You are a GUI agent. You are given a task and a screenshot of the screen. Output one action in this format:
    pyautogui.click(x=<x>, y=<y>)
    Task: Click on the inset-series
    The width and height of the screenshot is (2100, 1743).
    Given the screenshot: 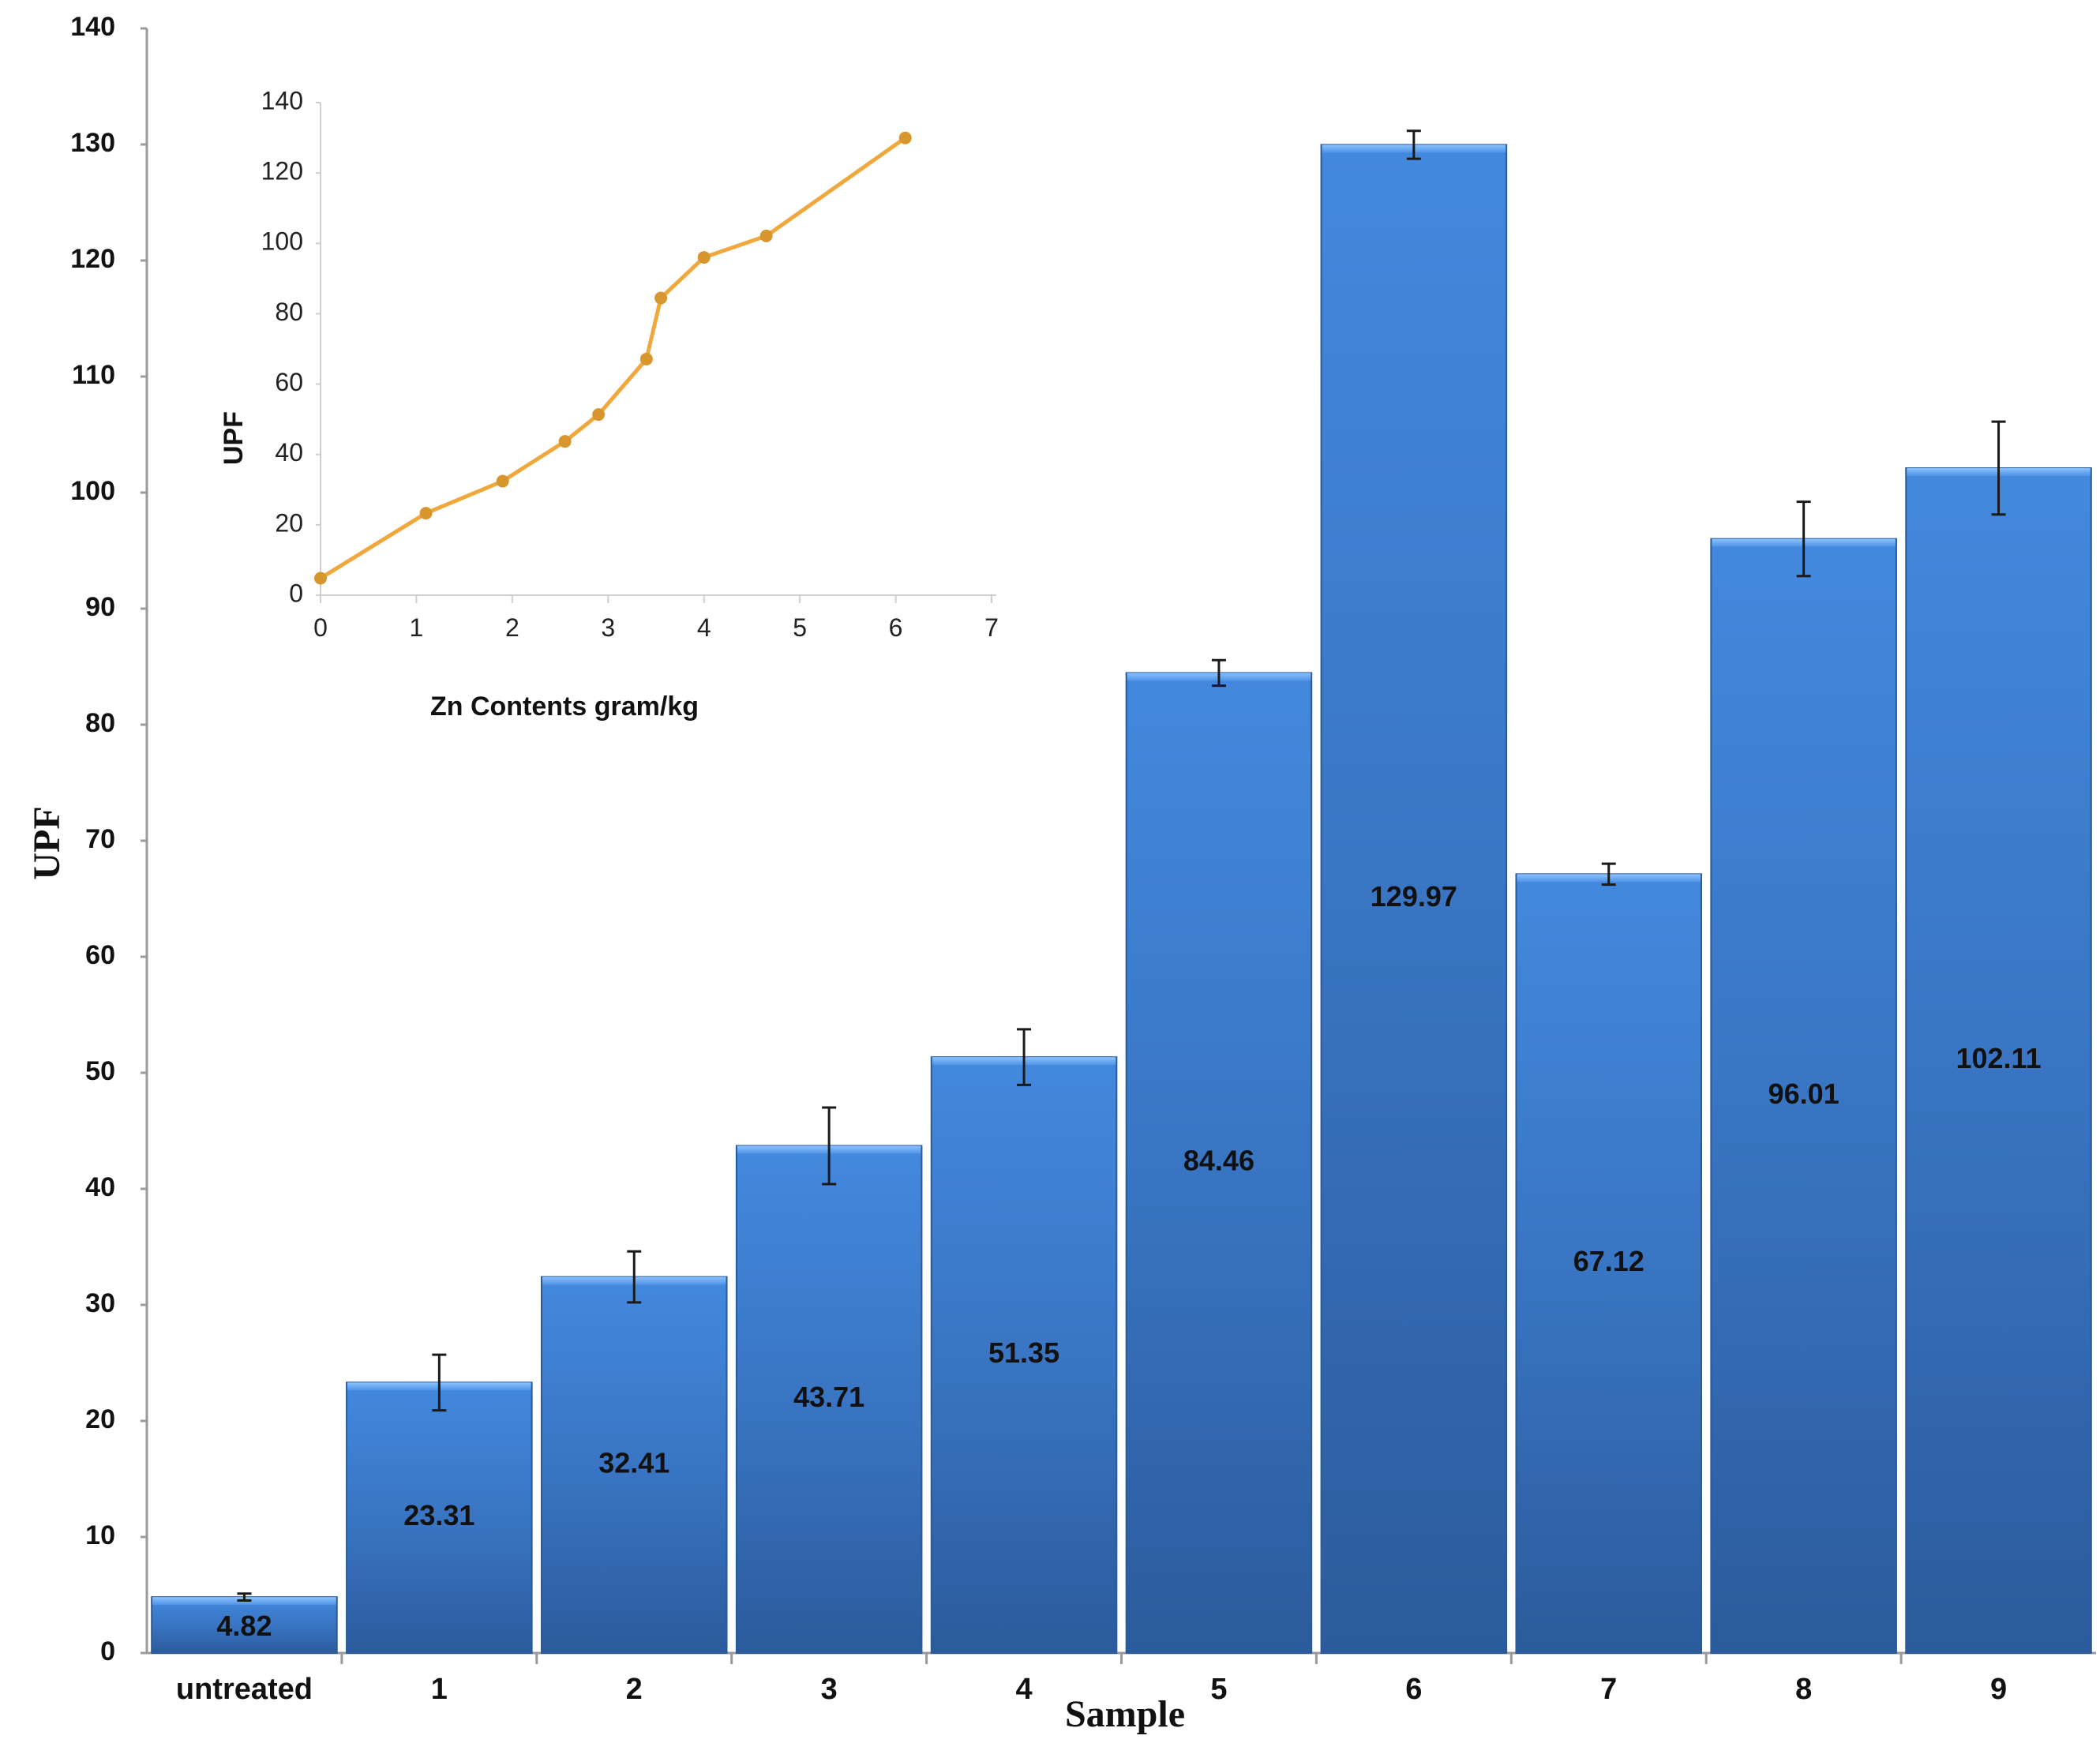 What is the action you would take?
    pyautogui.click(x=613, y=358)
    